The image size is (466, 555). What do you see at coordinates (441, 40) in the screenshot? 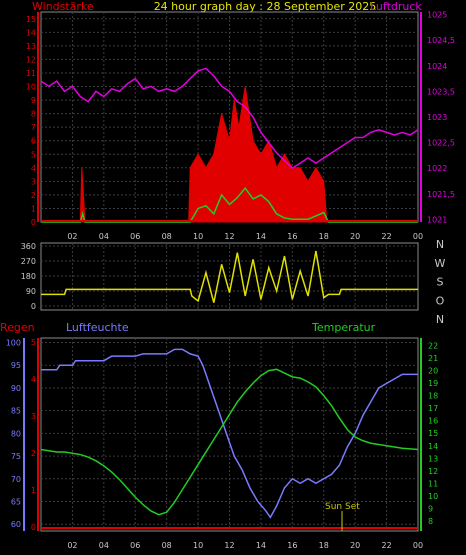
I see `pressure-tick-label: 1024,5` at bounding box center [441, 40].